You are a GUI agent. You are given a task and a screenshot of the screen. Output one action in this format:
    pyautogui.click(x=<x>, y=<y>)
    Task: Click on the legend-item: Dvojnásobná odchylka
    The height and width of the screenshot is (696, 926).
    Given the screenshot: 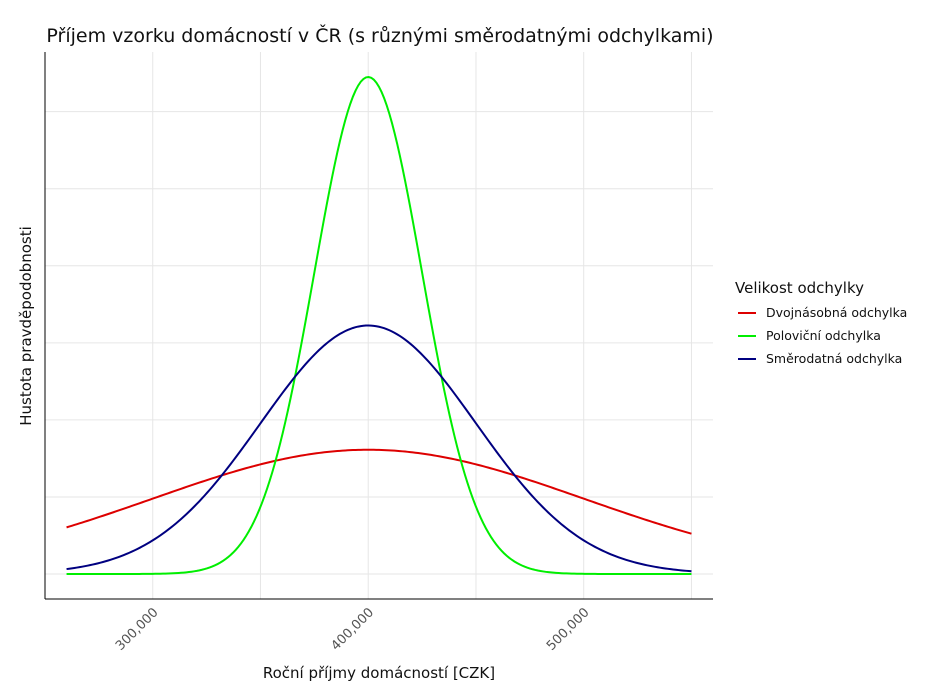 What is the action you would take?
    pyautogui.click(x=822, y=312)
    